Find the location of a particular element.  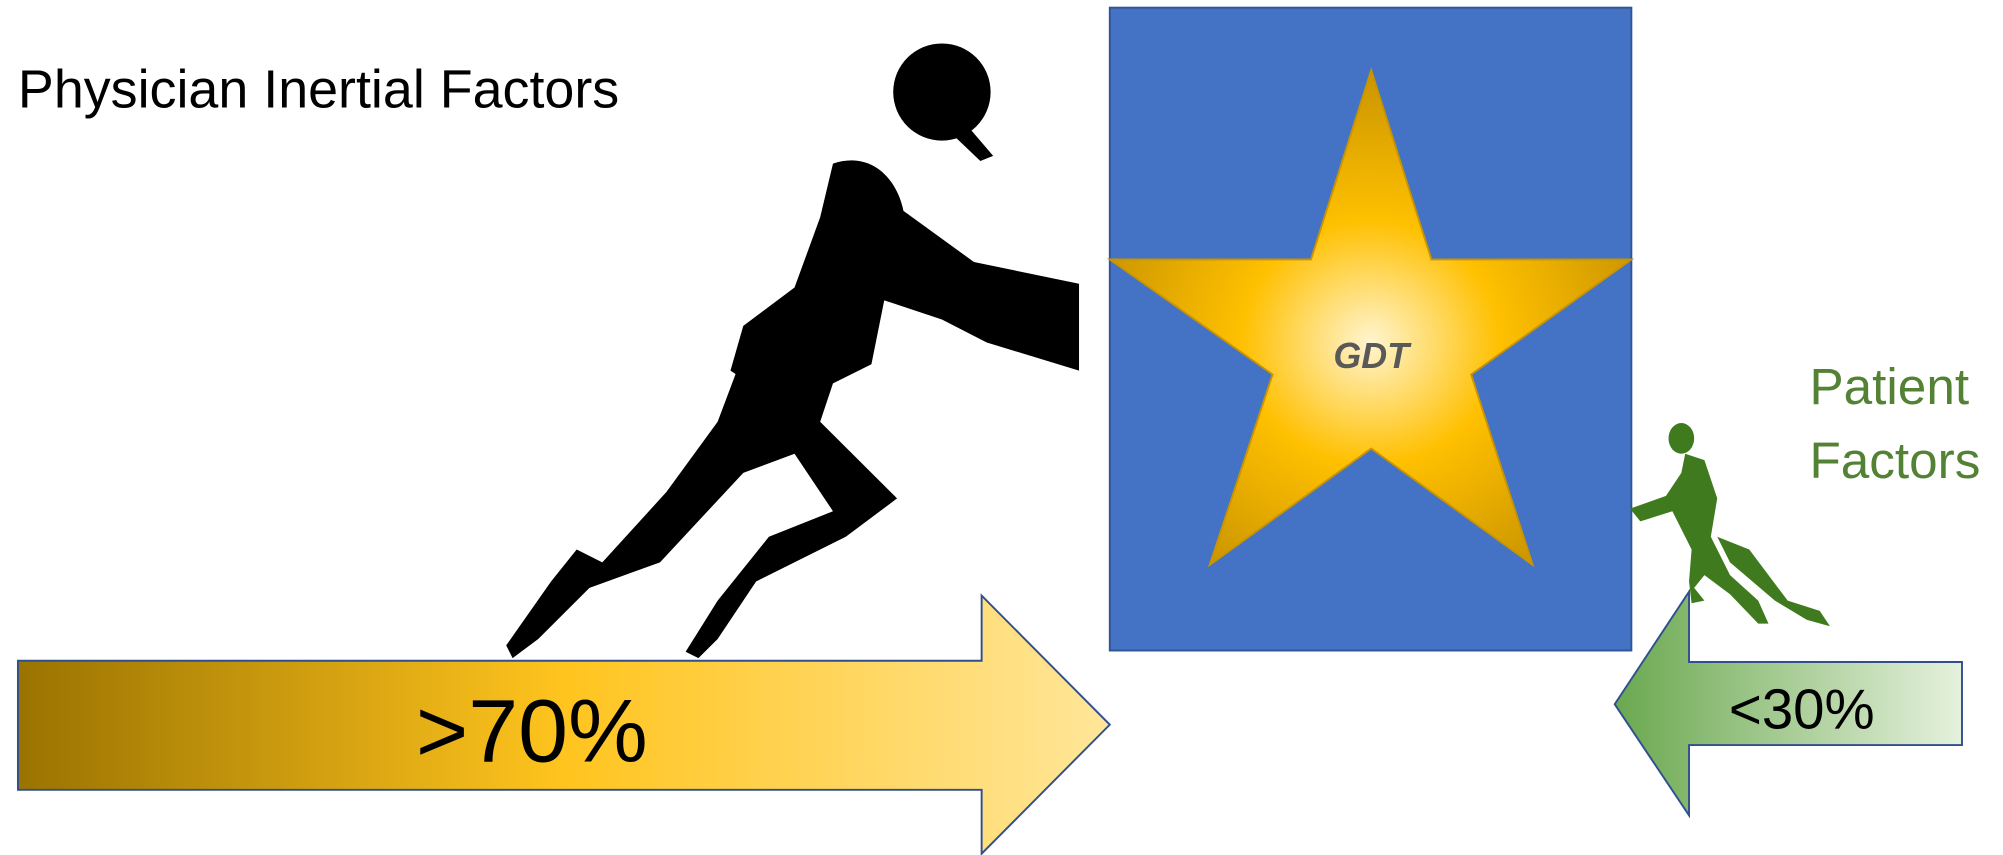

physician-share: >70% is located at coordinates (532, 731).